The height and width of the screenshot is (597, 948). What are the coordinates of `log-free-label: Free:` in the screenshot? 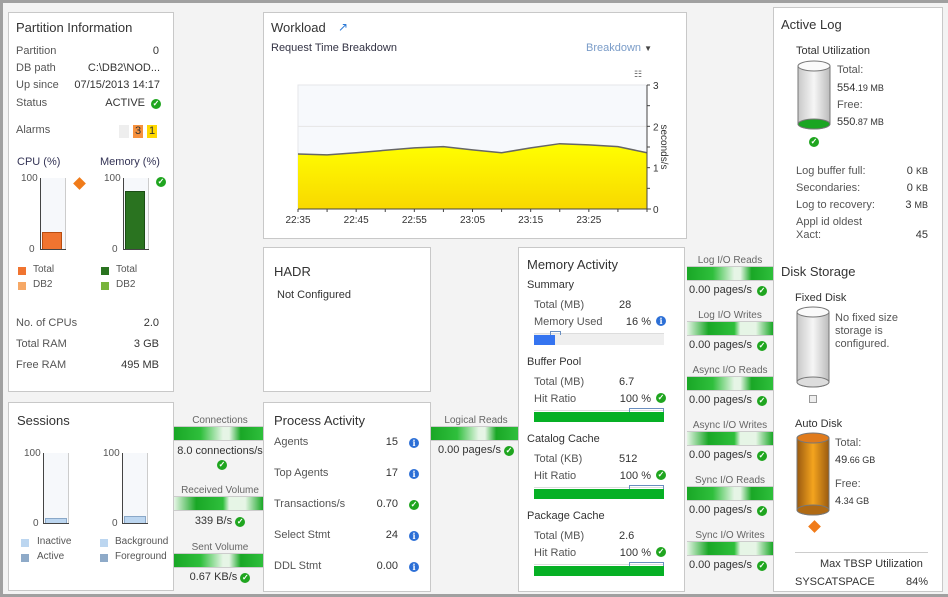 It's located at (850, 105).